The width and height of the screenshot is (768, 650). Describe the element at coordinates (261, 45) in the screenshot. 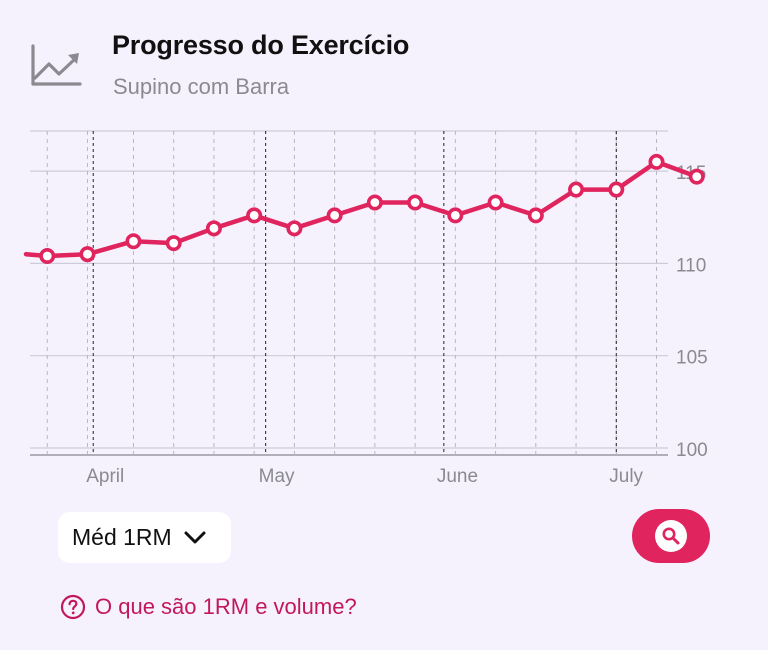

I see `page-title: Progresso do Exercício` at that location.